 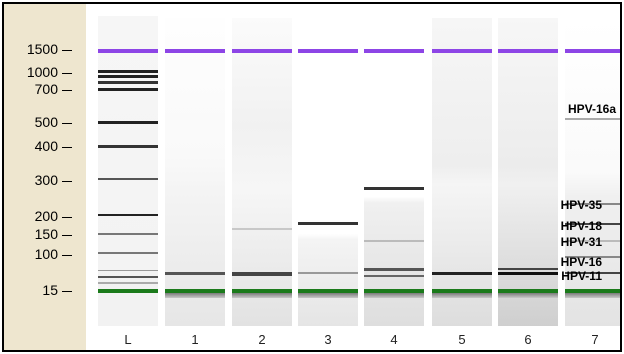 What do you see at coordinates (262, 339) in the screenshot?
I see `lane-label-2: 2` at bounding box center [262, 339].